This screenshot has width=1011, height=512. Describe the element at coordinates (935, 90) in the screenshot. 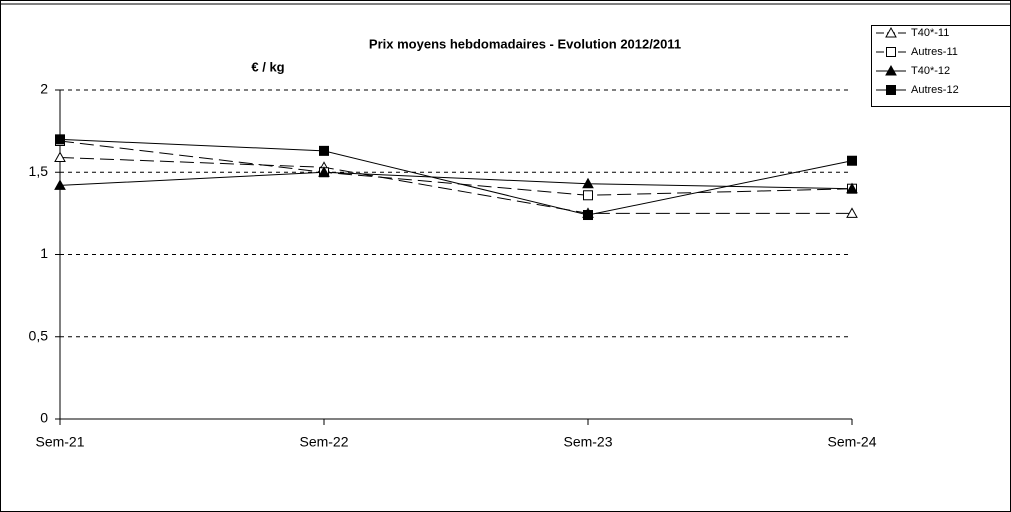

I see `legend-label: Autres-12` at that location.